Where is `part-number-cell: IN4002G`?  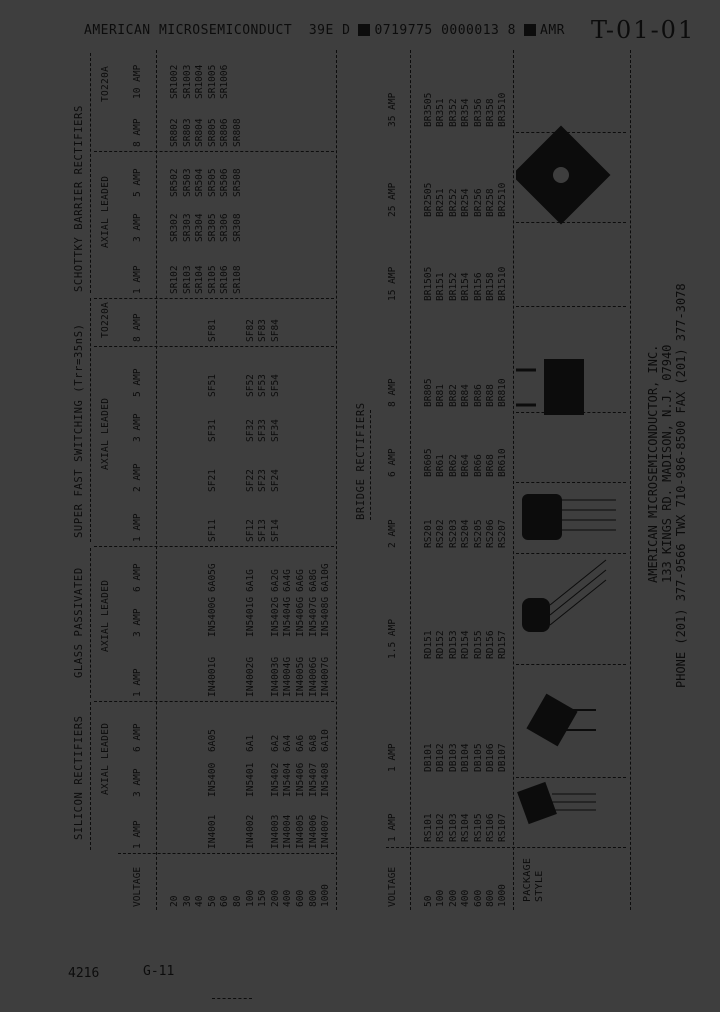
part-number-cell: IN4002G is located at coordinates (250, 676).